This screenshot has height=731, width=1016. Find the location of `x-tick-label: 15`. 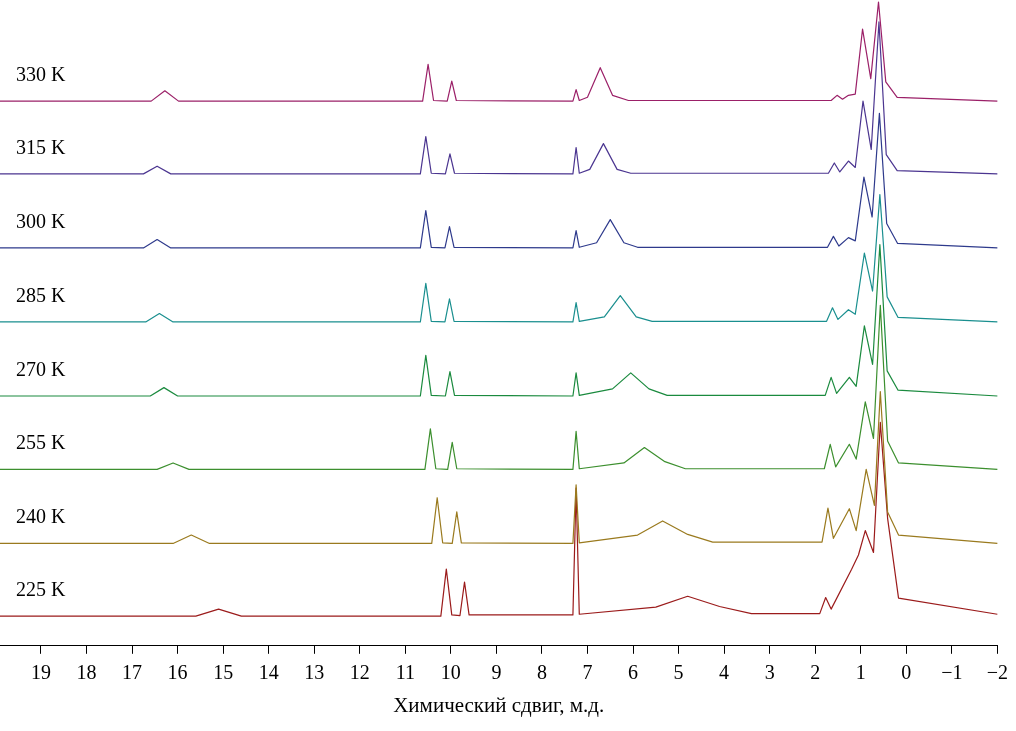

x-tick-label: 15 is located at coordinates (223, 672).